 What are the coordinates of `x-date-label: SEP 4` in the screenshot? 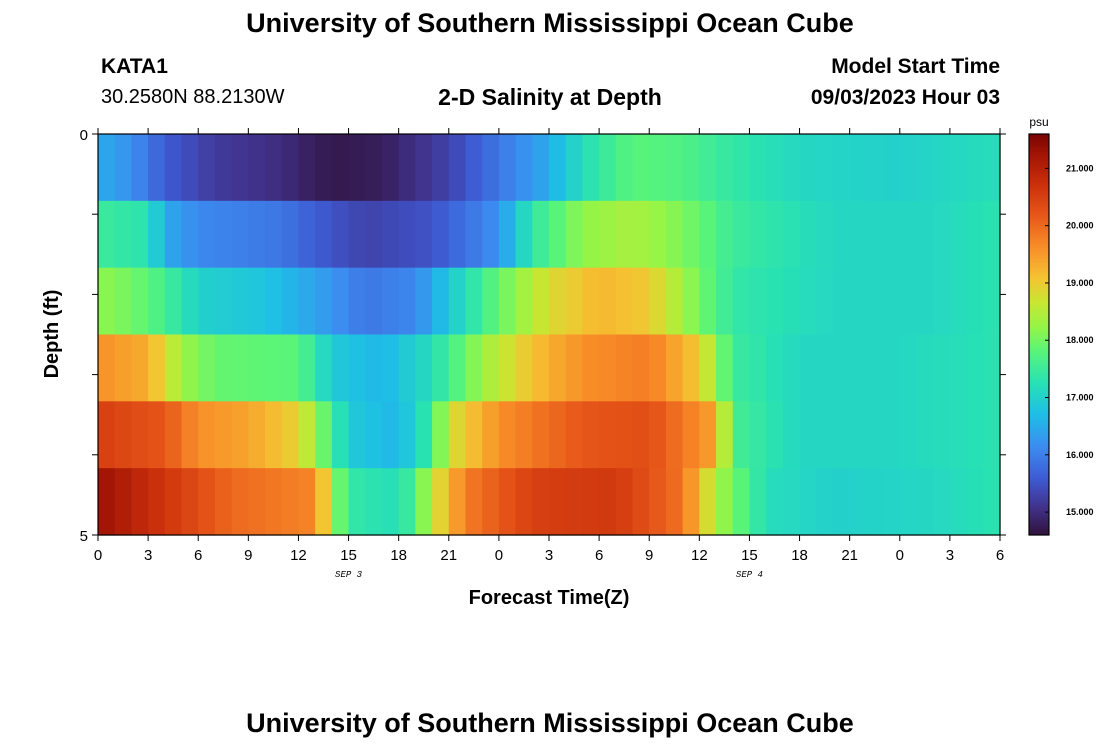 It's located at (749, 575).